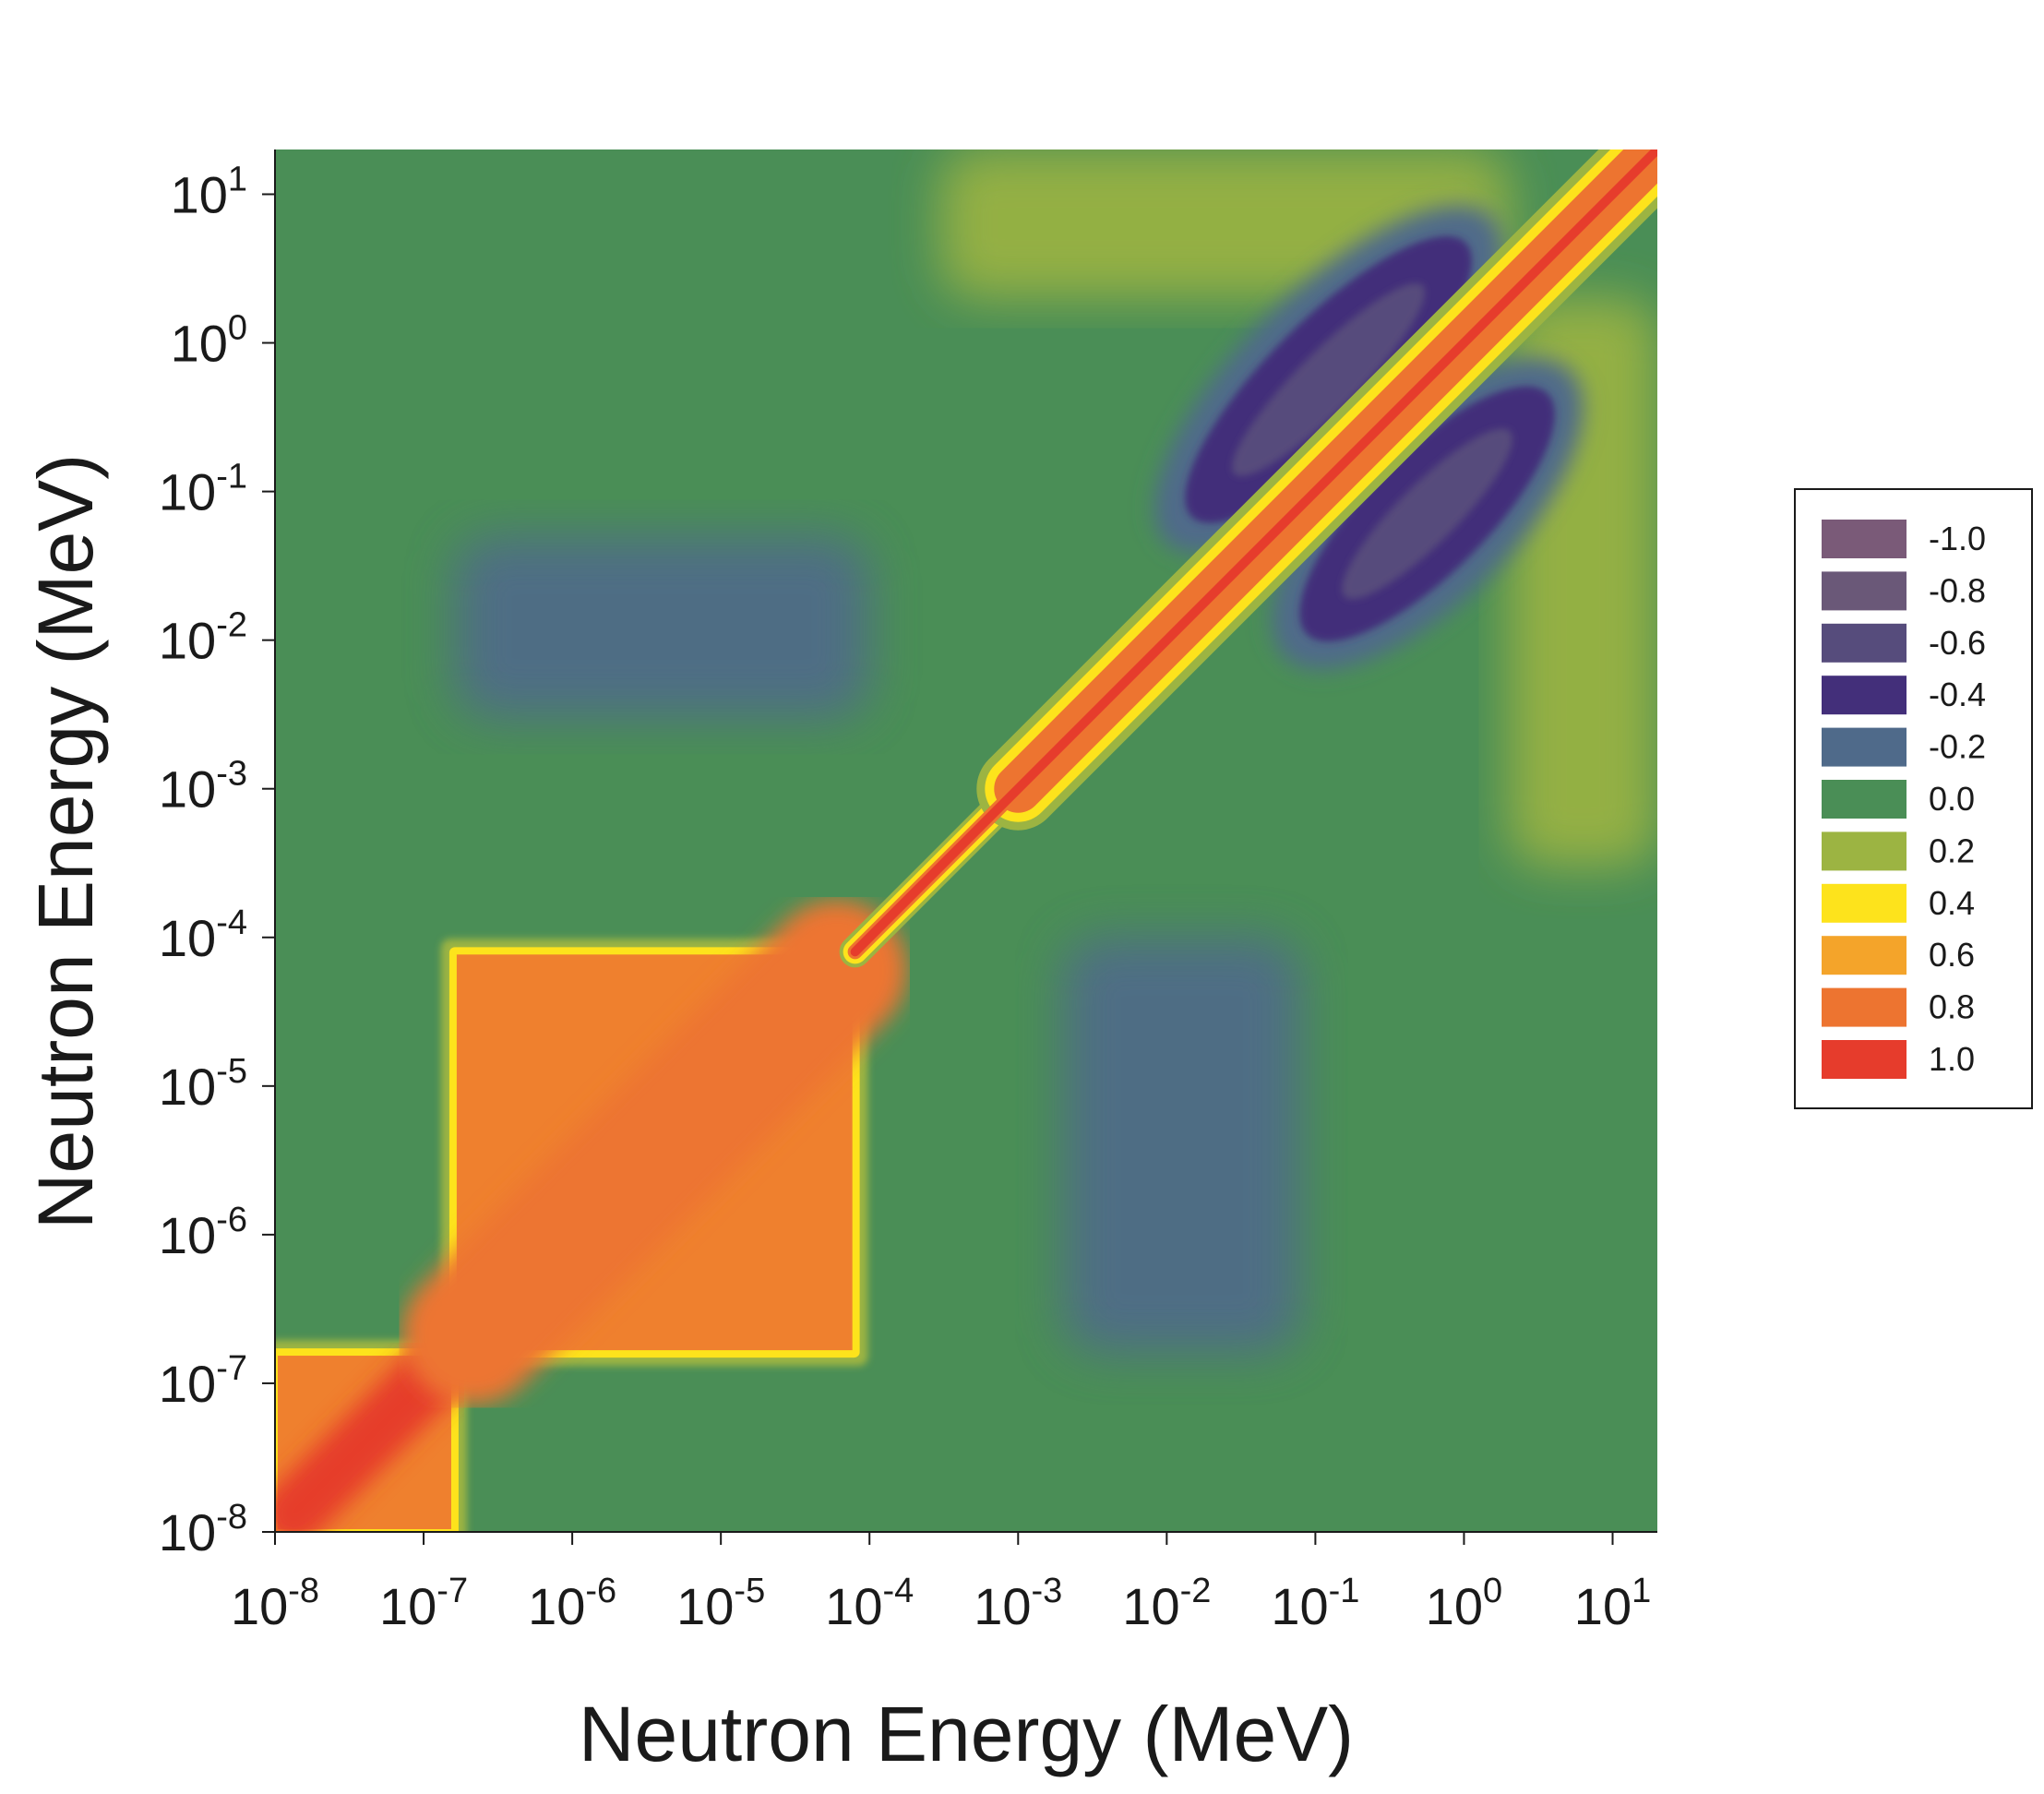 The width and height of the screenshot is (2044, 1794). Describe the element at coordinates (1952, 1007) in the screenshot. I see `legend-label: 0.8` at that location.